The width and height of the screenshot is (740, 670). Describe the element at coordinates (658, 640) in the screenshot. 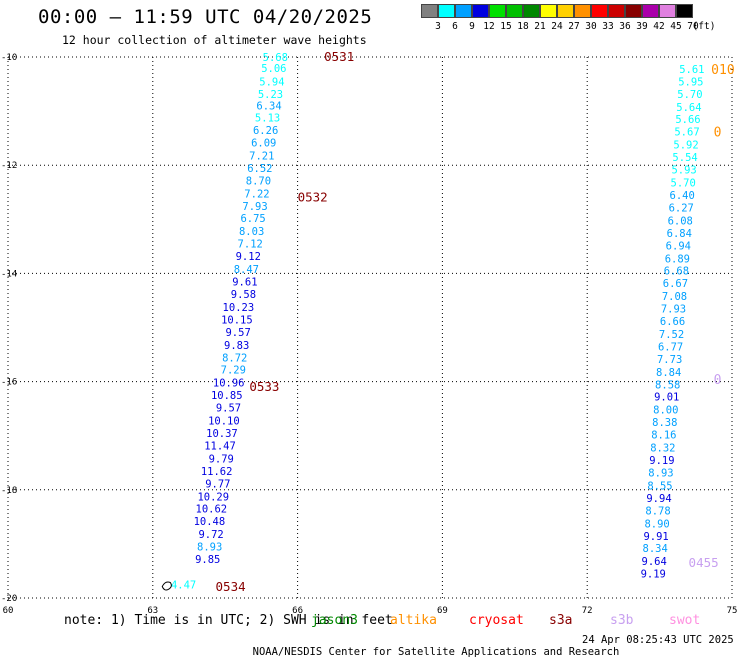

I see `footer-timestamp: 24 Apr 08:25:43 UTC 2025` at that location.